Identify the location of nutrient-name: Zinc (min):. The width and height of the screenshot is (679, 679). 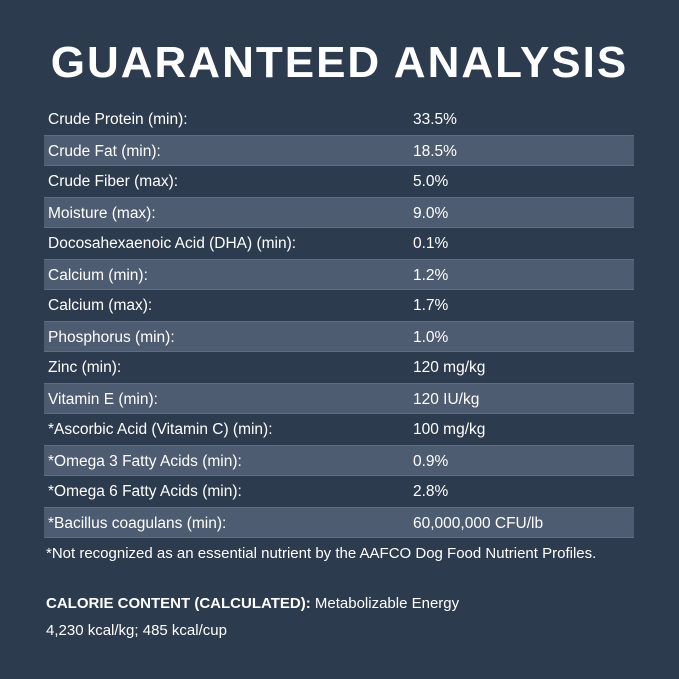
(85, 367).